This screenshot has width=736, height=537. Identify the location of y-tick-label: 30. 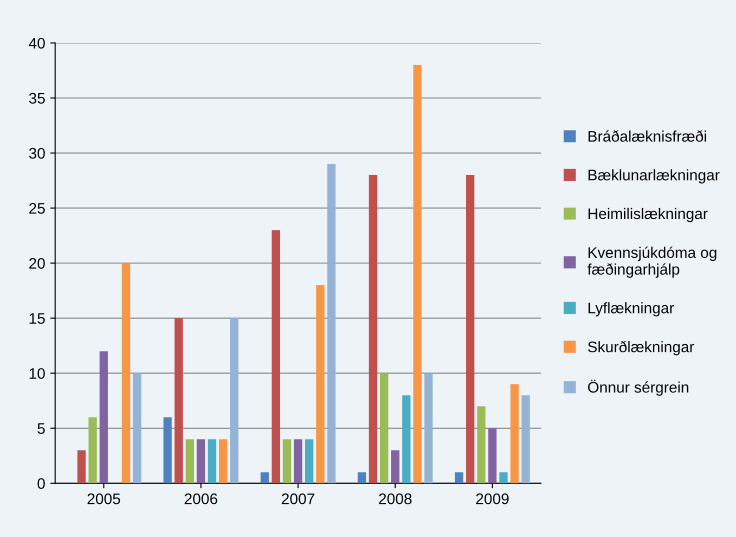
(37, 153).